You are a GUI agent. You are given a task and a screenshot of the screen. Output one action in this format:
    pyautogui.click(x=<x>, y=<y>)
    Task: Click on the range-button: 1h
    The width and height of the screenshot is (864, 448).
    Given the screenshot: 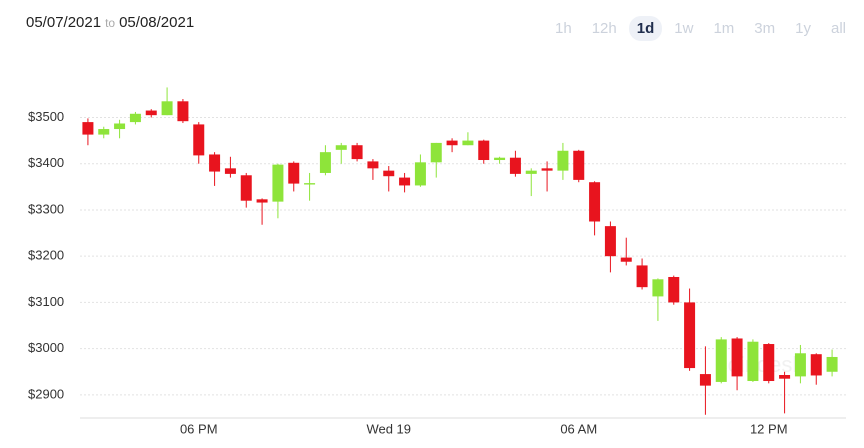 What is the action you would take?
    pyautogui.click(x=563, y=28)
    